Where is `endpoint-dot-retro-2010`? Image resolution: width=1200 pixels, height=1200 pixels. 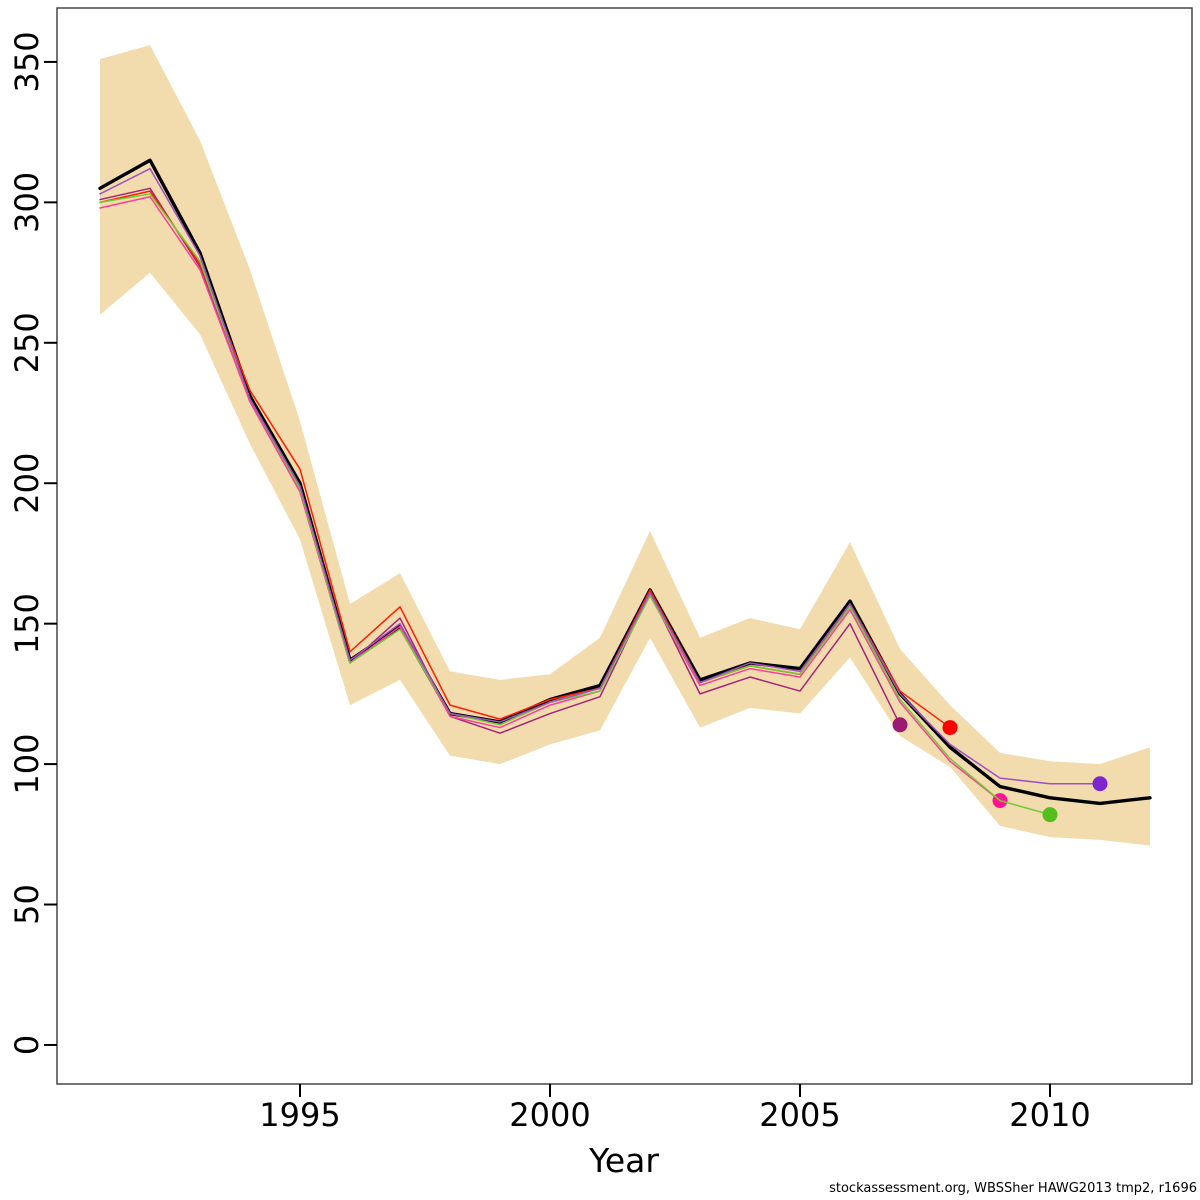
endpoint-dot-retro-2010 is located at coordinates (1050, 815).